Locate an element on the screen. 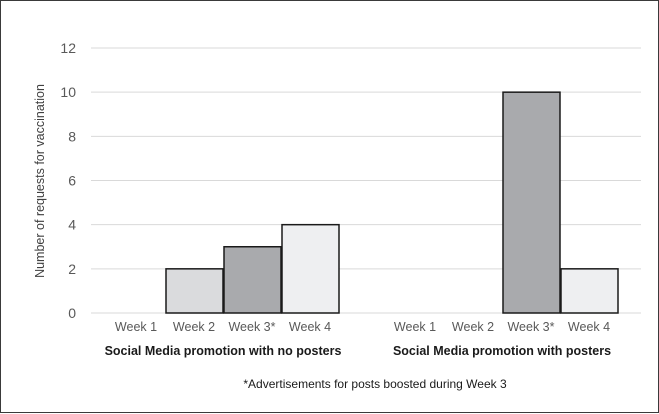 The height and width of the screenshot is (414, 659). y-tick-label: 0 is located at coordinates (72, 313).